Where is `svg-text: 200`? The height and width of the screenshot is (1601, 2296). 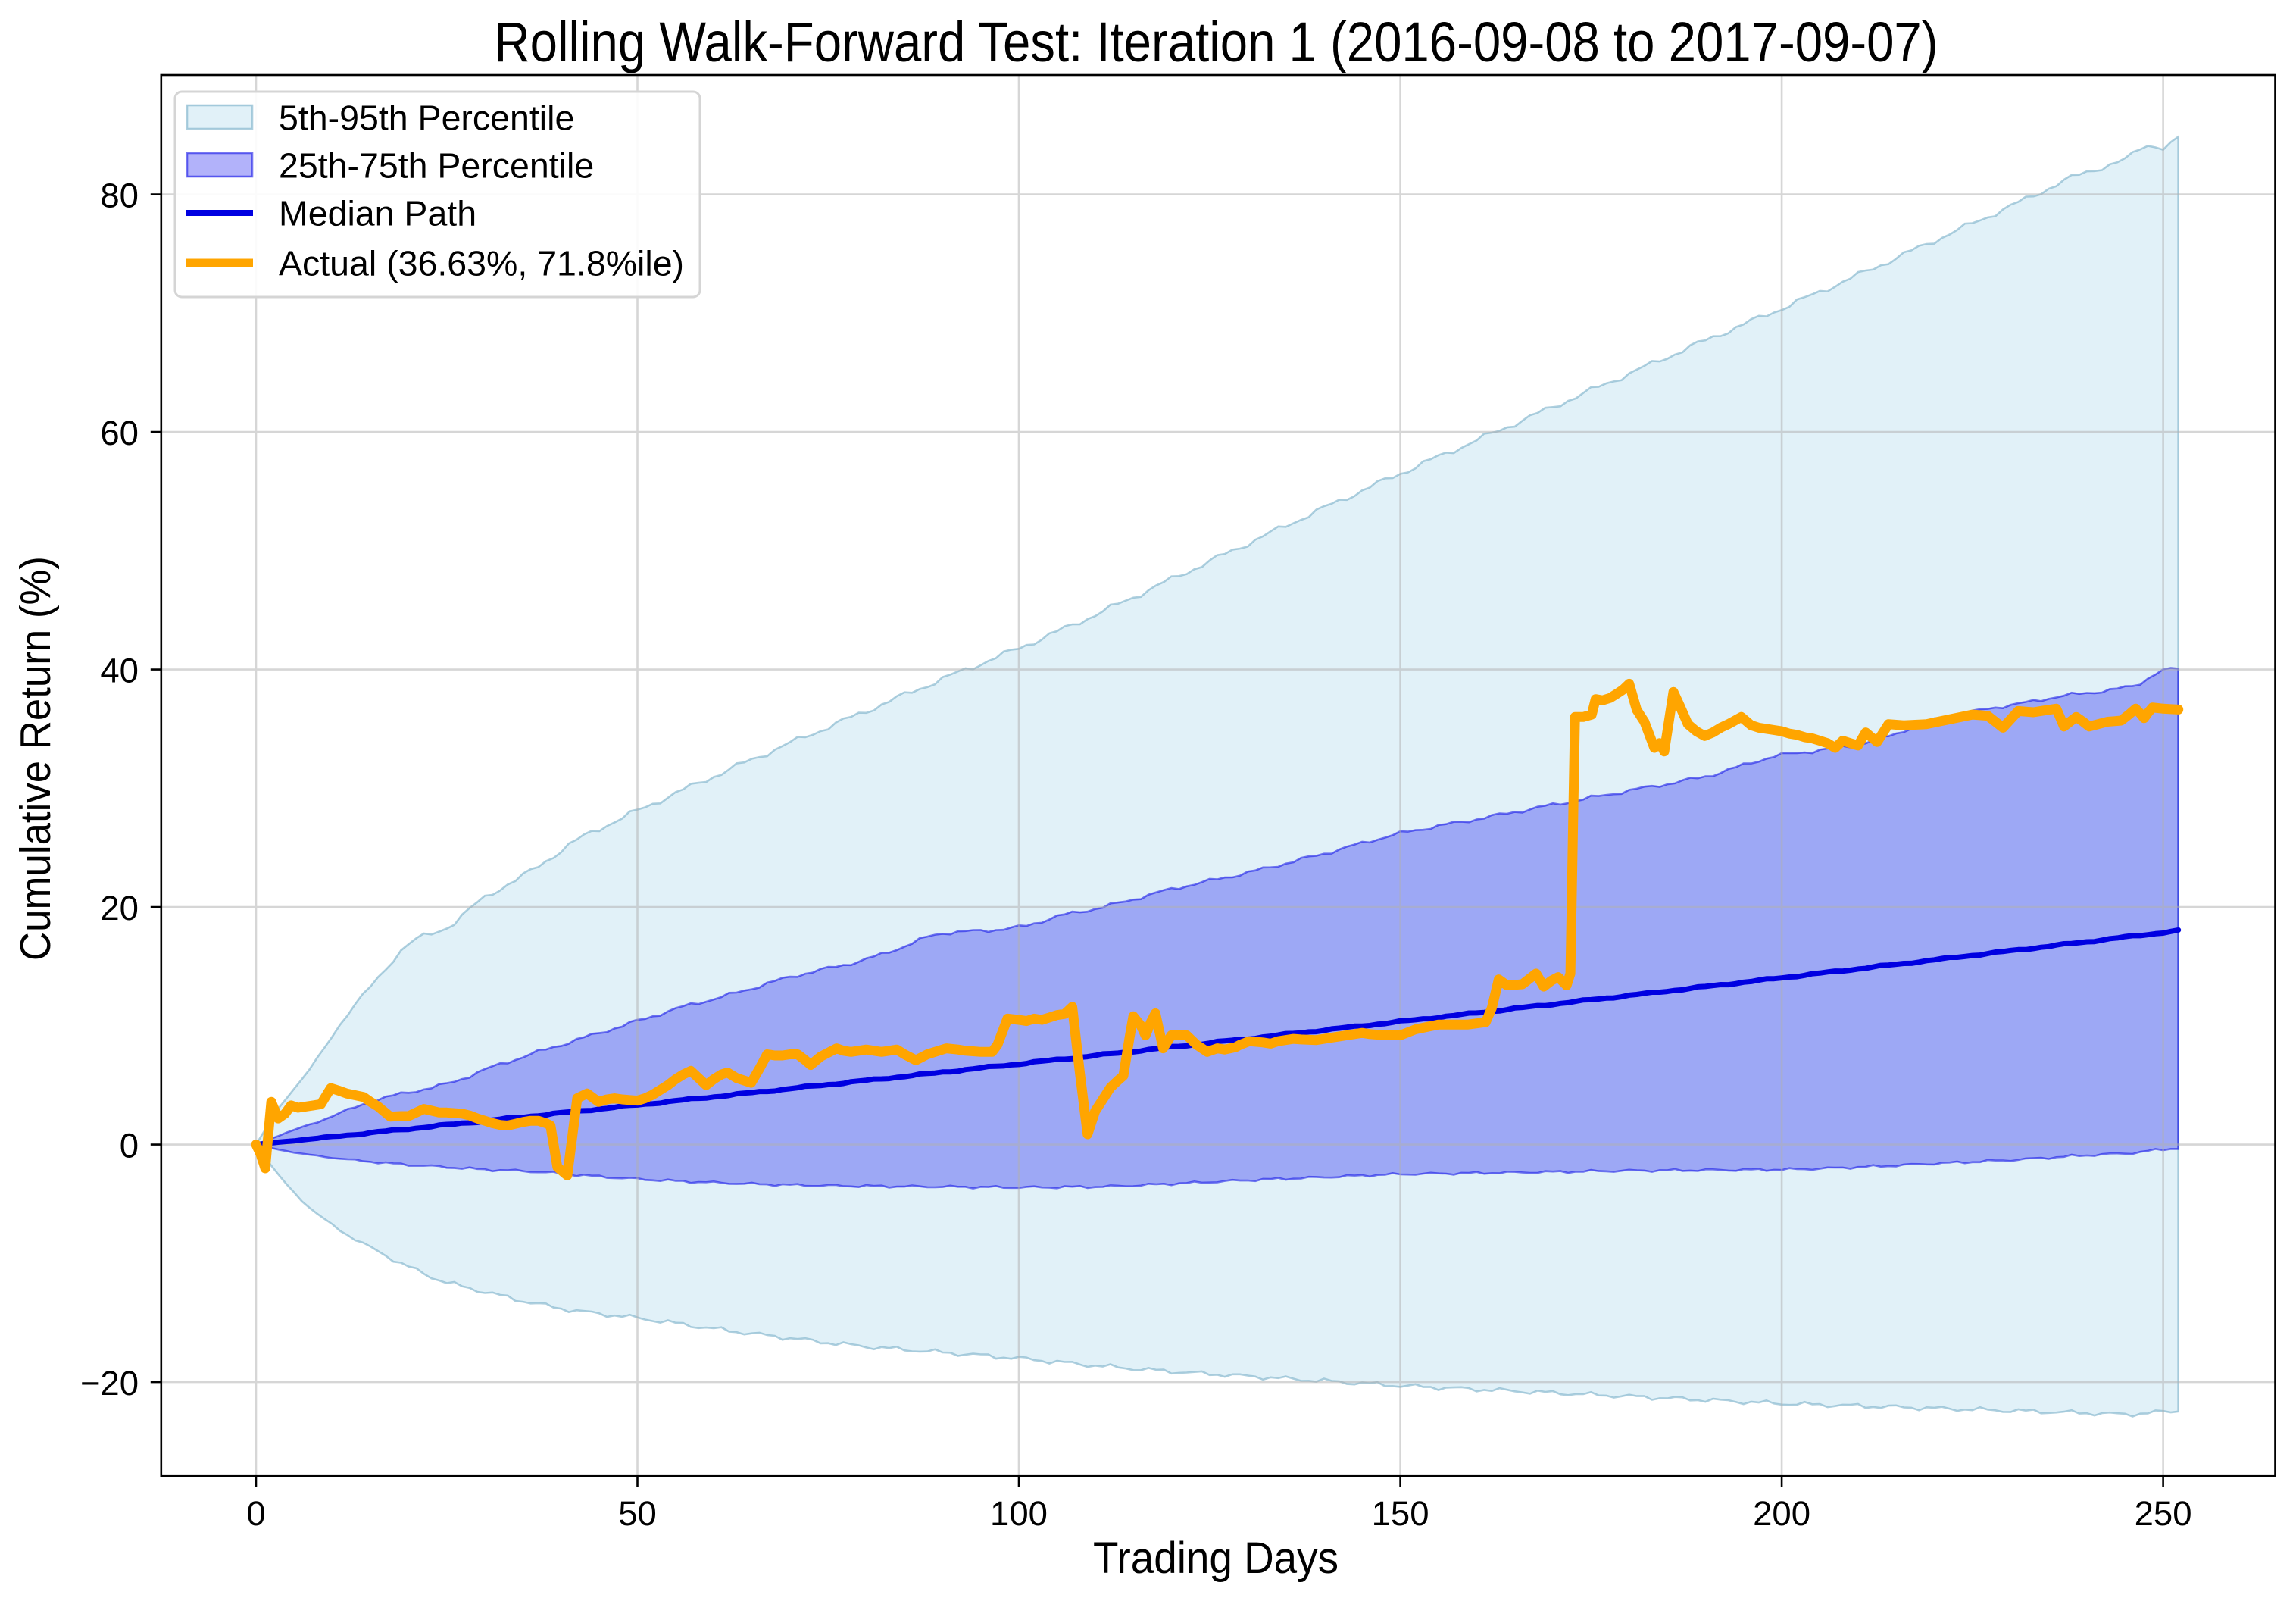
svg-text: 200 is located at coordinates (1781, 1513).